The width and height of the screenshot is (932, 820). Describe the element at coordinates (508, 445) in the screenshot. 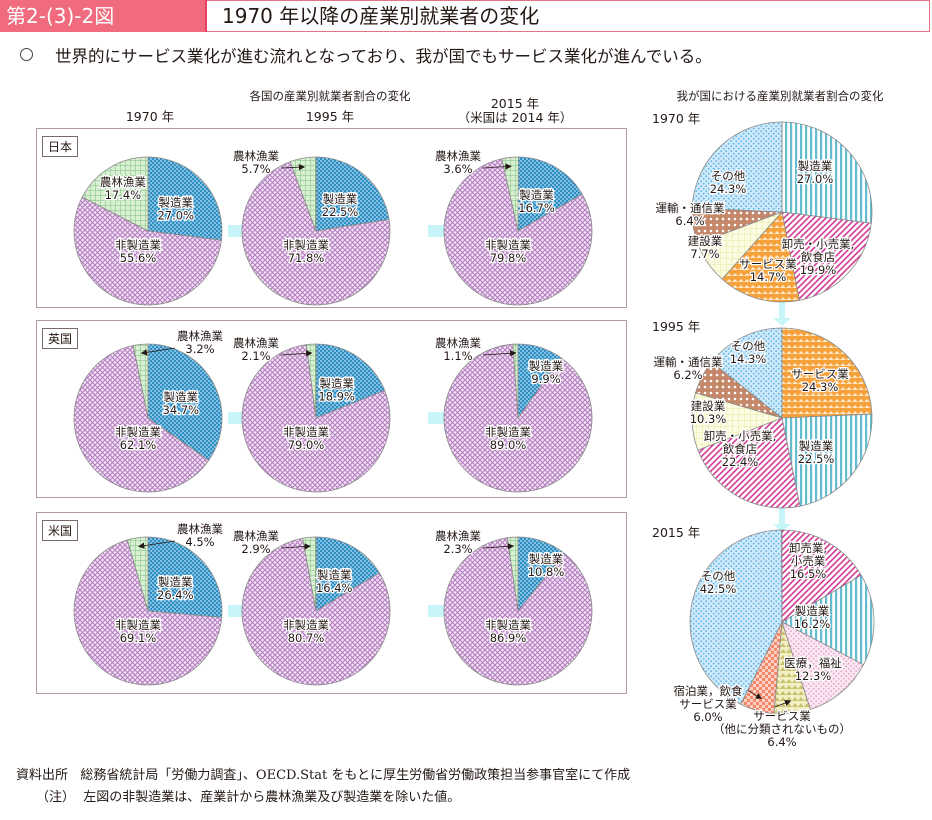

I see `slice-label-non-manufacturing-line: 89.0%` at that location.